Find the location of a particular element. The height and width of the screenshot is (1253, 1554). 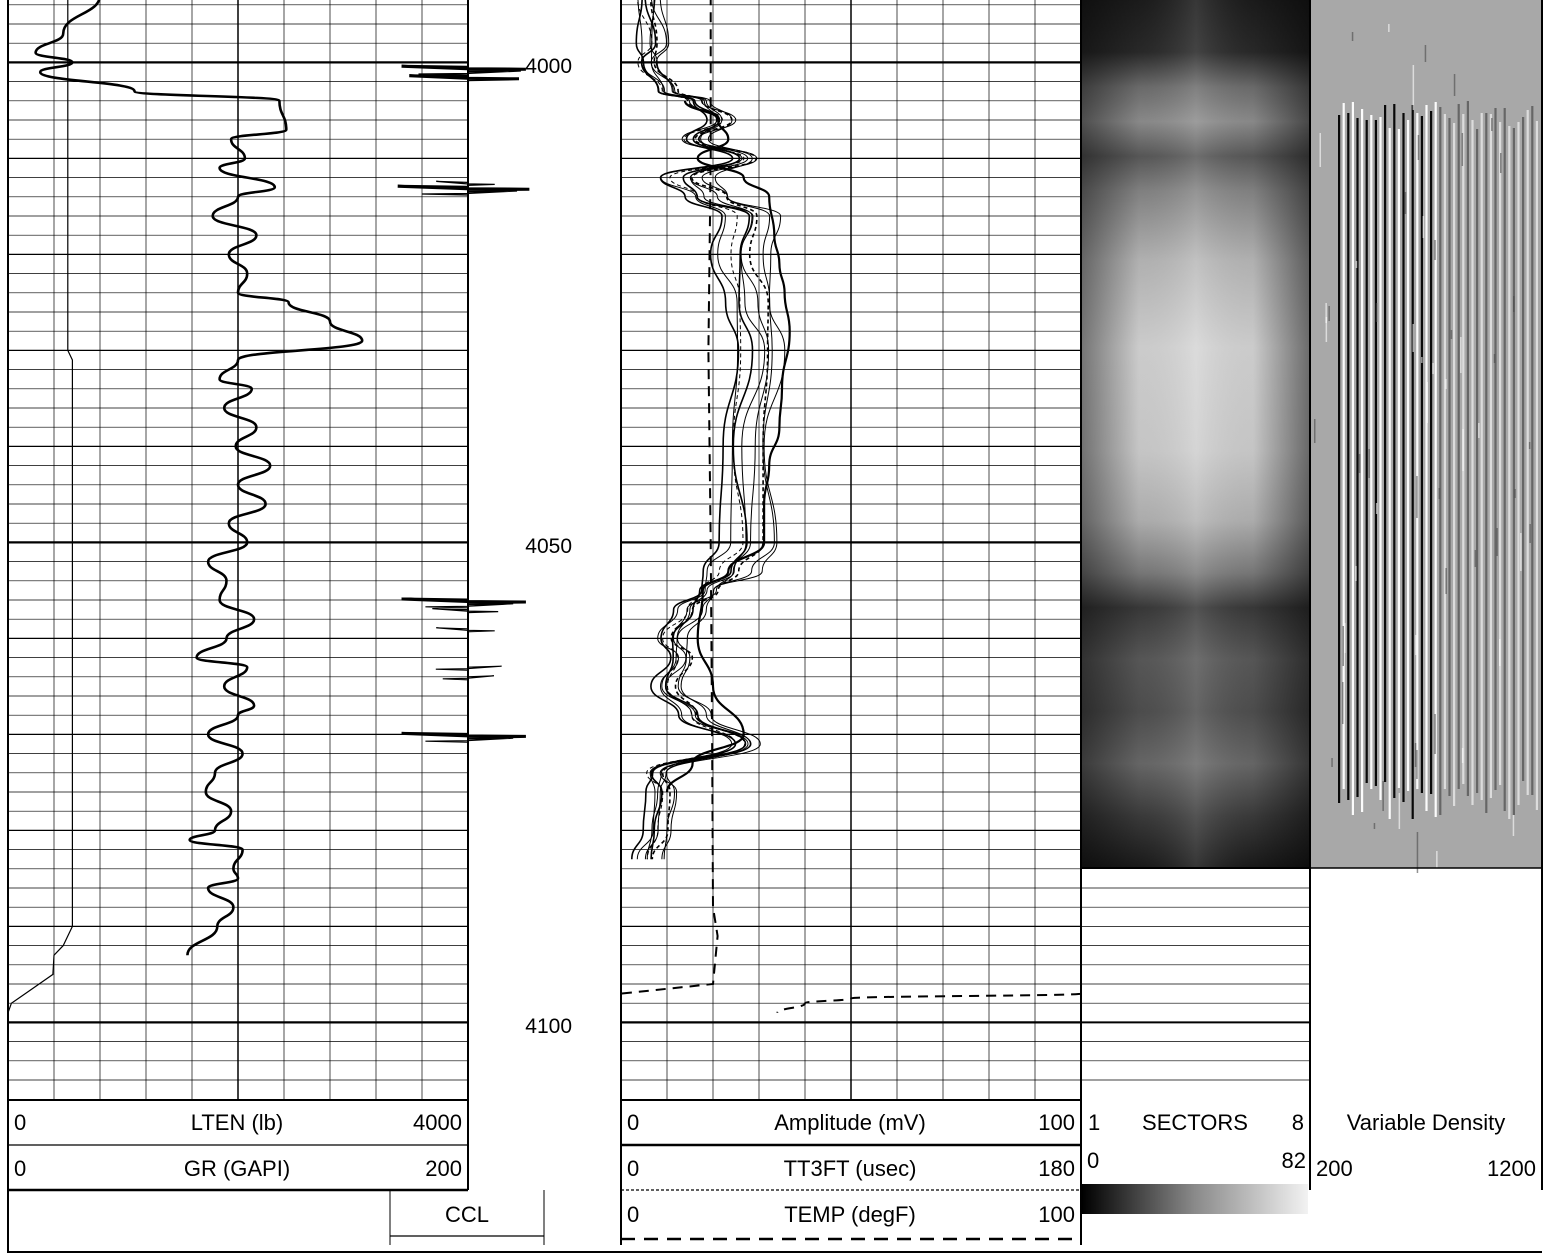

sectors-grid is located at coordinates (1195, 984).